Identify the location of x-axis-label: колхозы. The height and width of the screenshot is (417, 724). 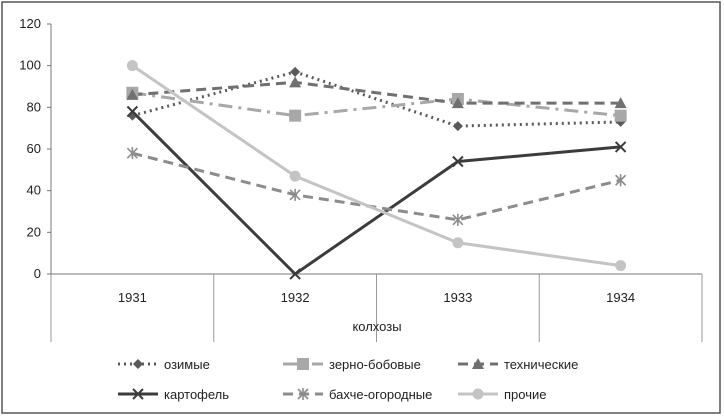
(376, 326).